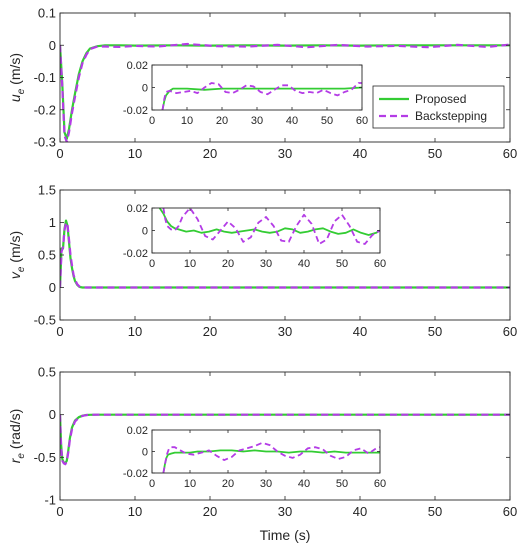 Image resolution: width=522 pixels, height=550 pixels. I want to click on axis-ytick-label: 1.5, so click(47, 190).